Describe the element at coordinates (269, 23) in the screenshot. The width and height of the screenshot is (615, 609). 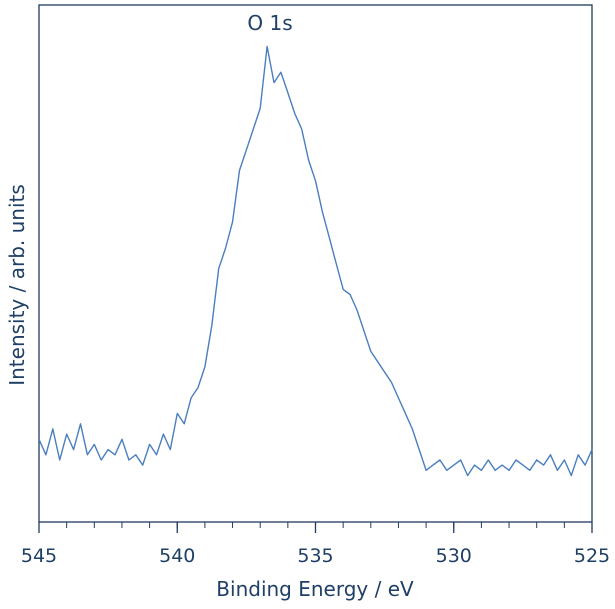
I see `annotation: O 1s` at that location.